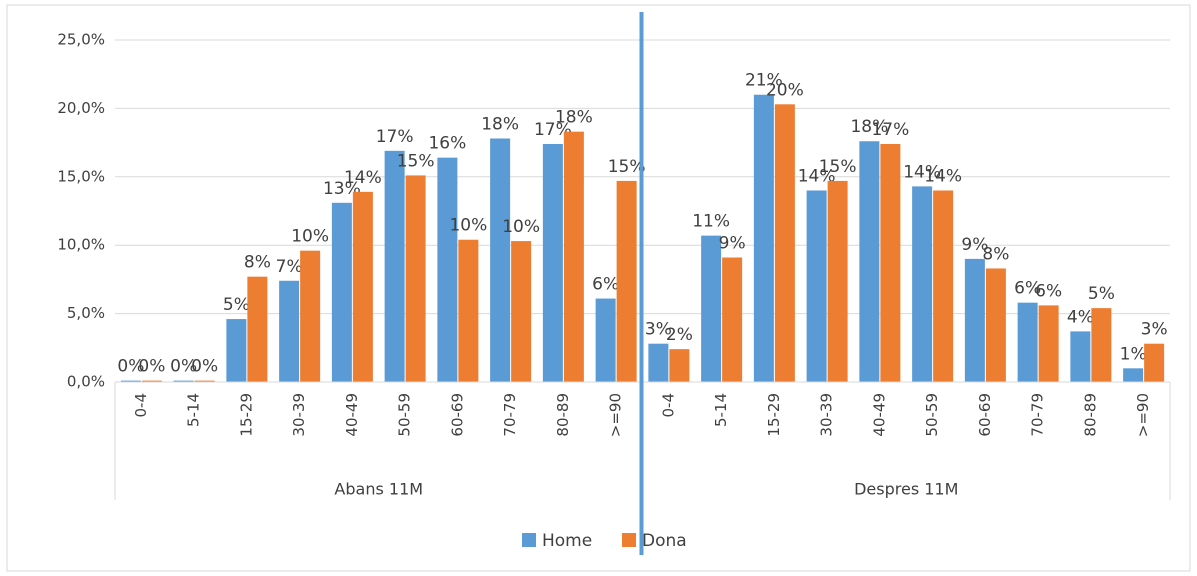  I want to click on value-label: 4%, so click(1080, 317).